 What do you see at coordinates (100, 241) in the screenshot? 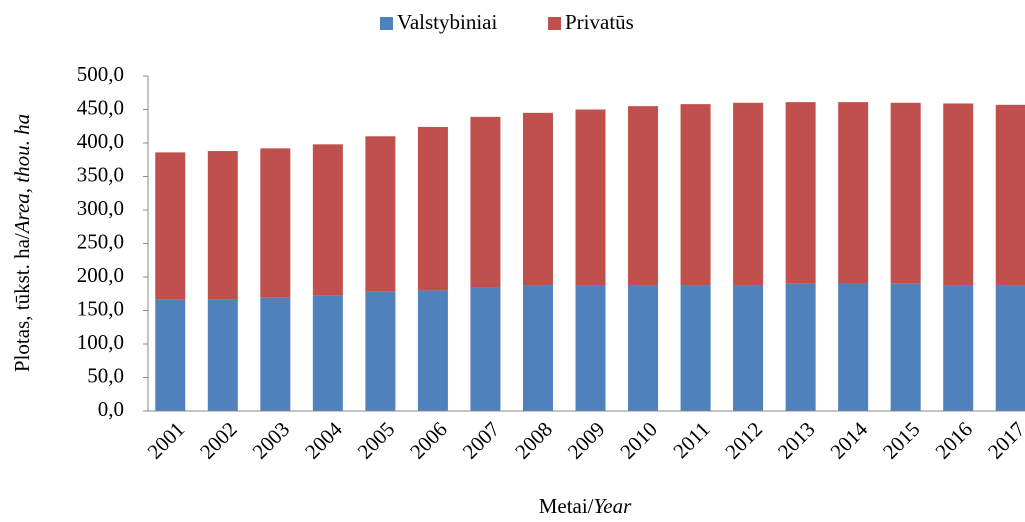
I see `y-tick-label: 250,0` at bounding box center [100, 241].